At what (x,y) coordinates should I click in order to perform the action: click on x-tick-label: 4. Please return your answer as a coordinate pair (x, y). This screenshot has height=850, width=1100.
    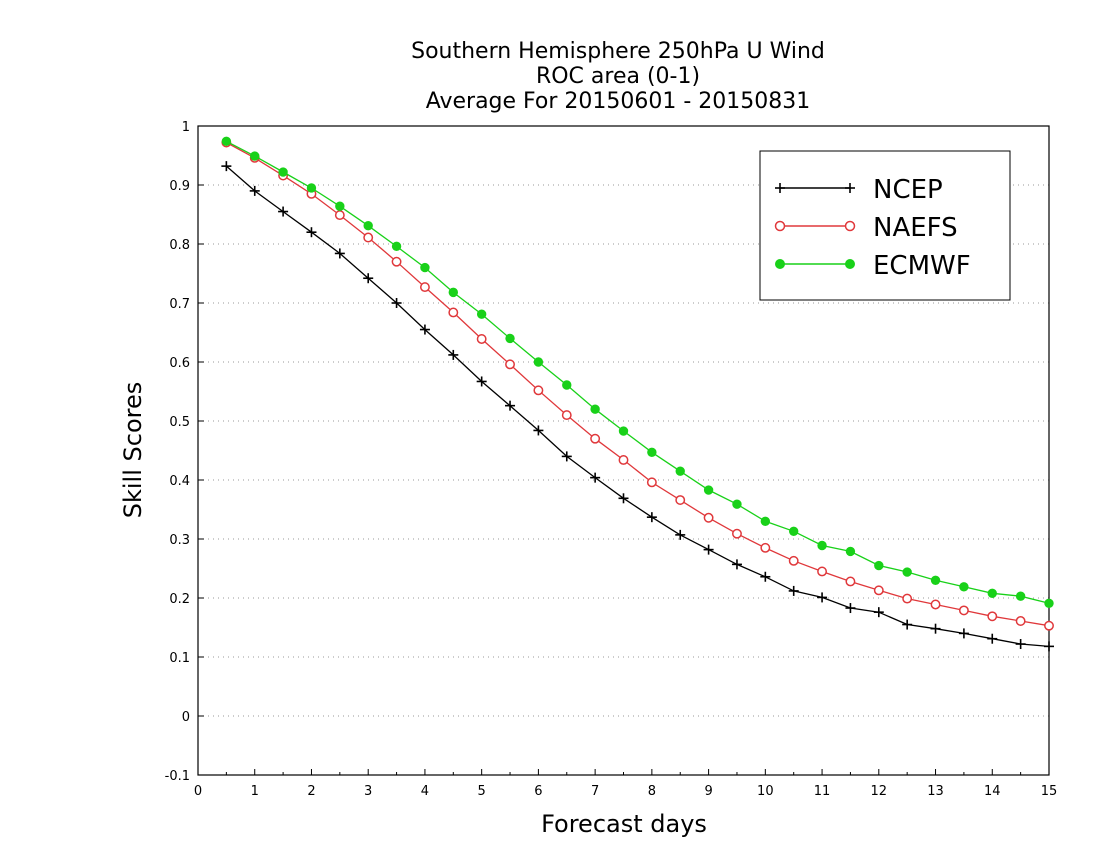
    Looking at the image, I should click on (425, 791).